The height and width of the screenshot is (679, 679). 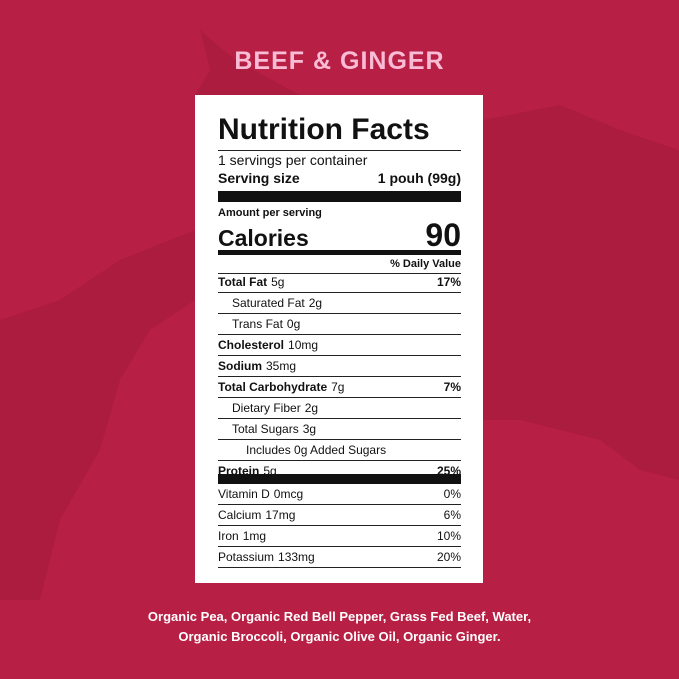 What do you see at coordinates (293, 160) in the screenshot?
I see `servings: 1 servings per container` at bounding box center [293, 160].